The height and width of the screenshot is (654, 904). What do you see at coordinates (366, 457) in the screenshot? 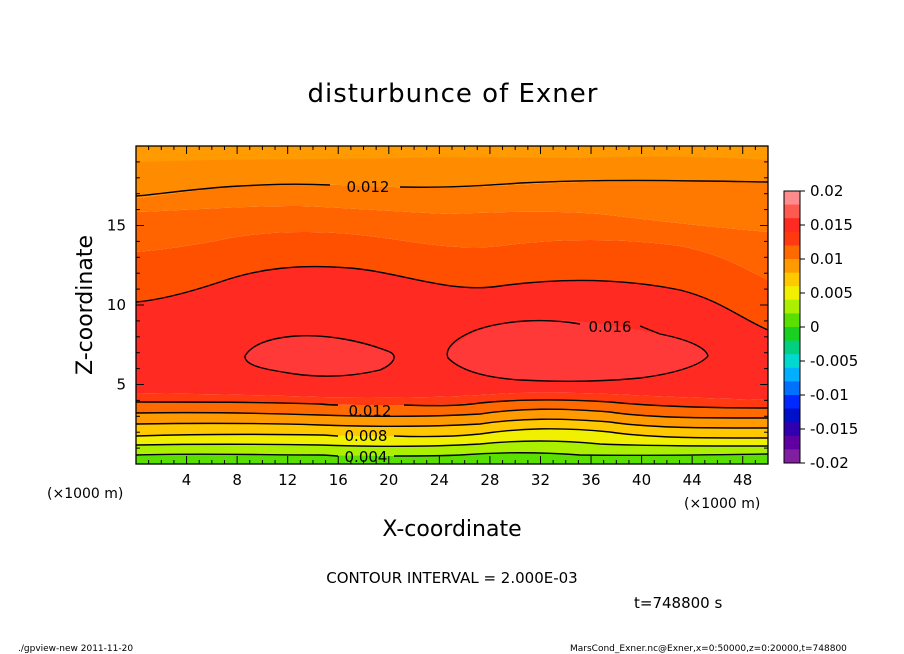
I see `contour-label: 0.004` at bounding box center [366, 457].